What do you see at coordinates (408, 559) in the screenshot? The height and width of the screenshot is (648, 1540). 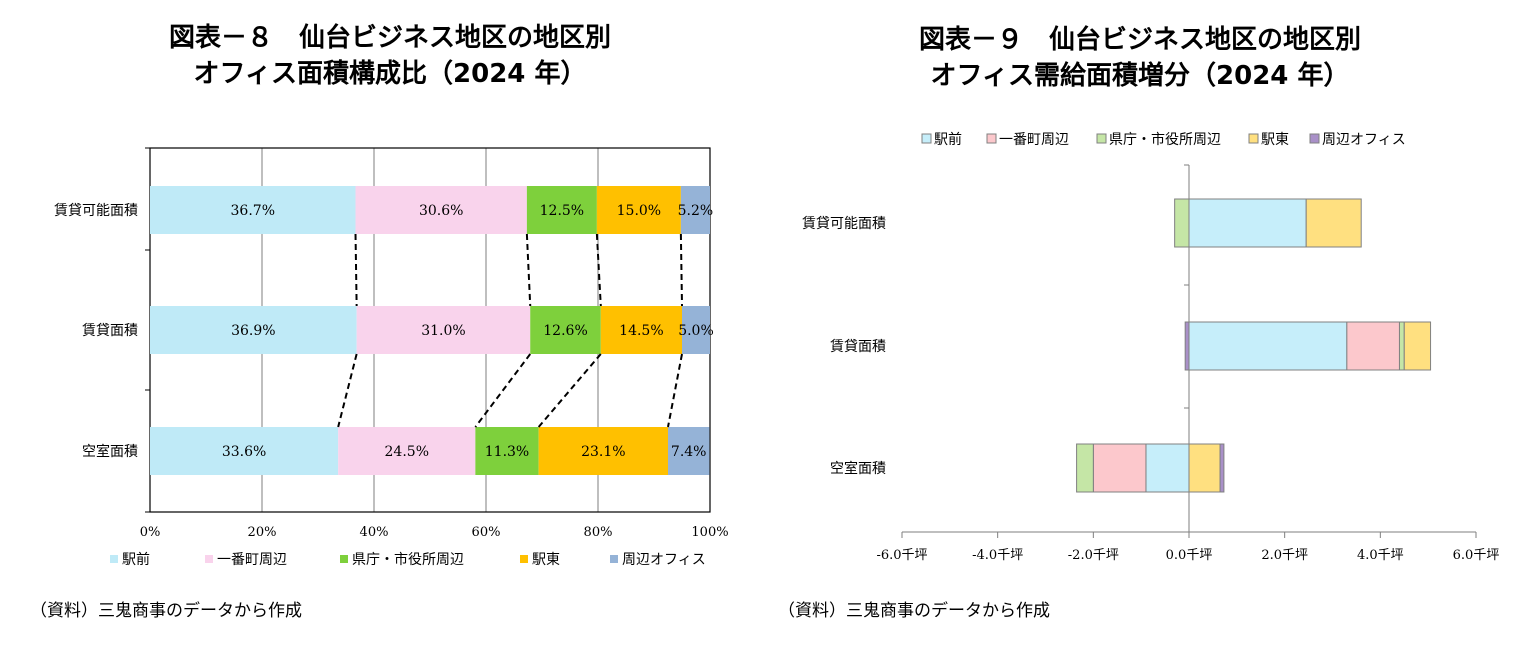 I see `chart-8-legend-label: 県庁・市役所周辺` at bounding box center [408, 559].